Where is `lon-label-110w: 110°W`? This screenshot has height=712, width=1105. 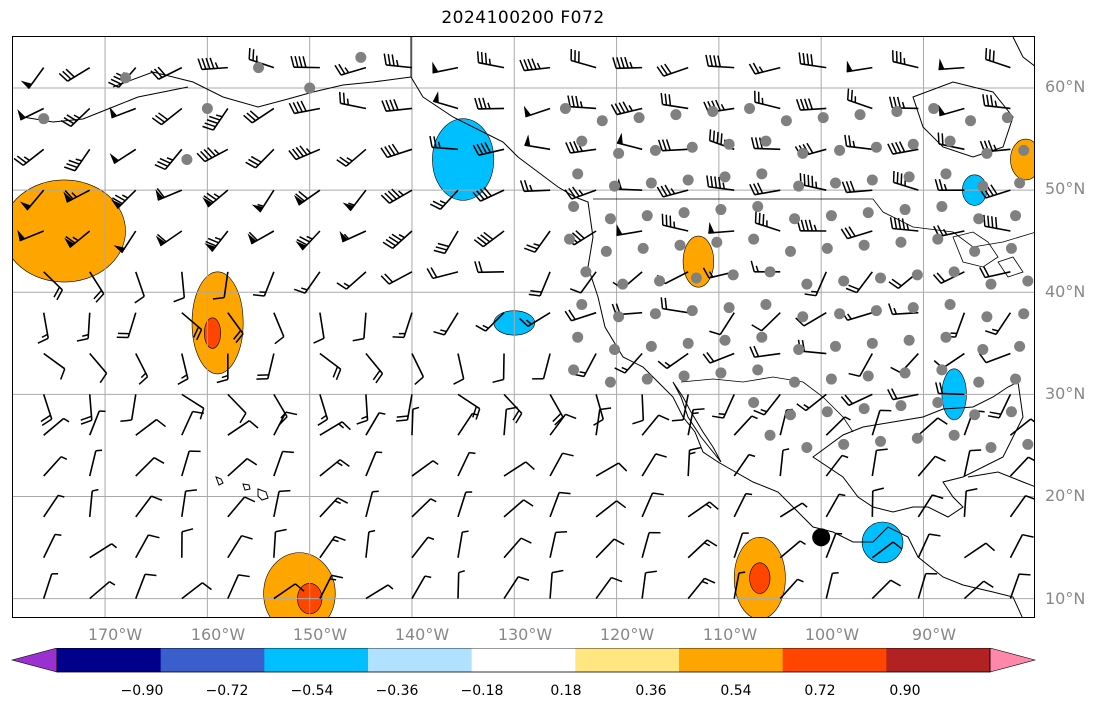
lon-label-110w: 110°W is located at coordinates (730, 634).